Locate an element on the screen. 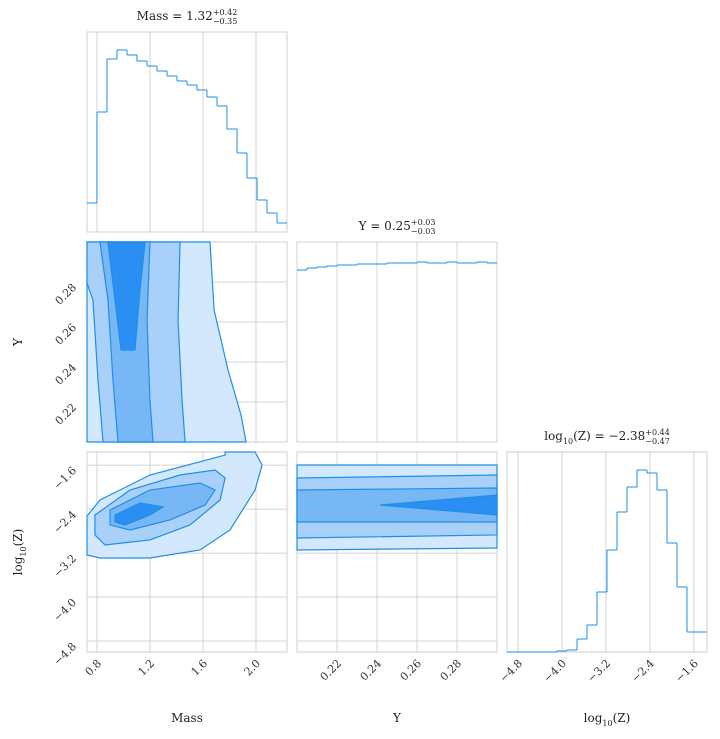 The height and width of the screenshot is (739, 720). x-tick-label: 0.8 is located at coordinates (93, 668).